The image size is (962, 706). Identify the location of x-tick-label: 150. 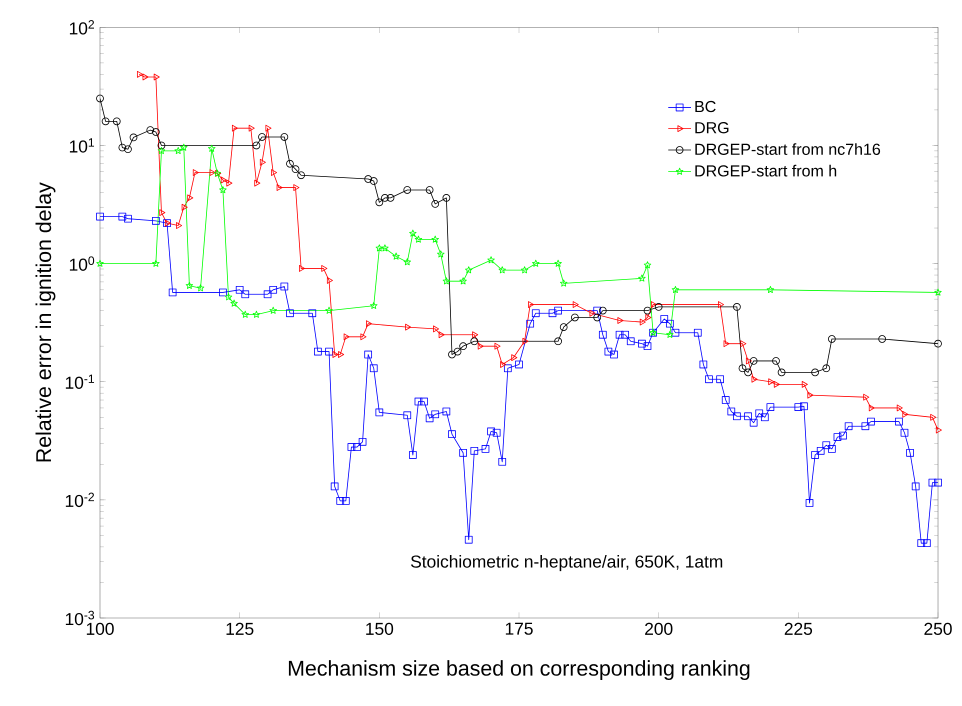
(380, 628).